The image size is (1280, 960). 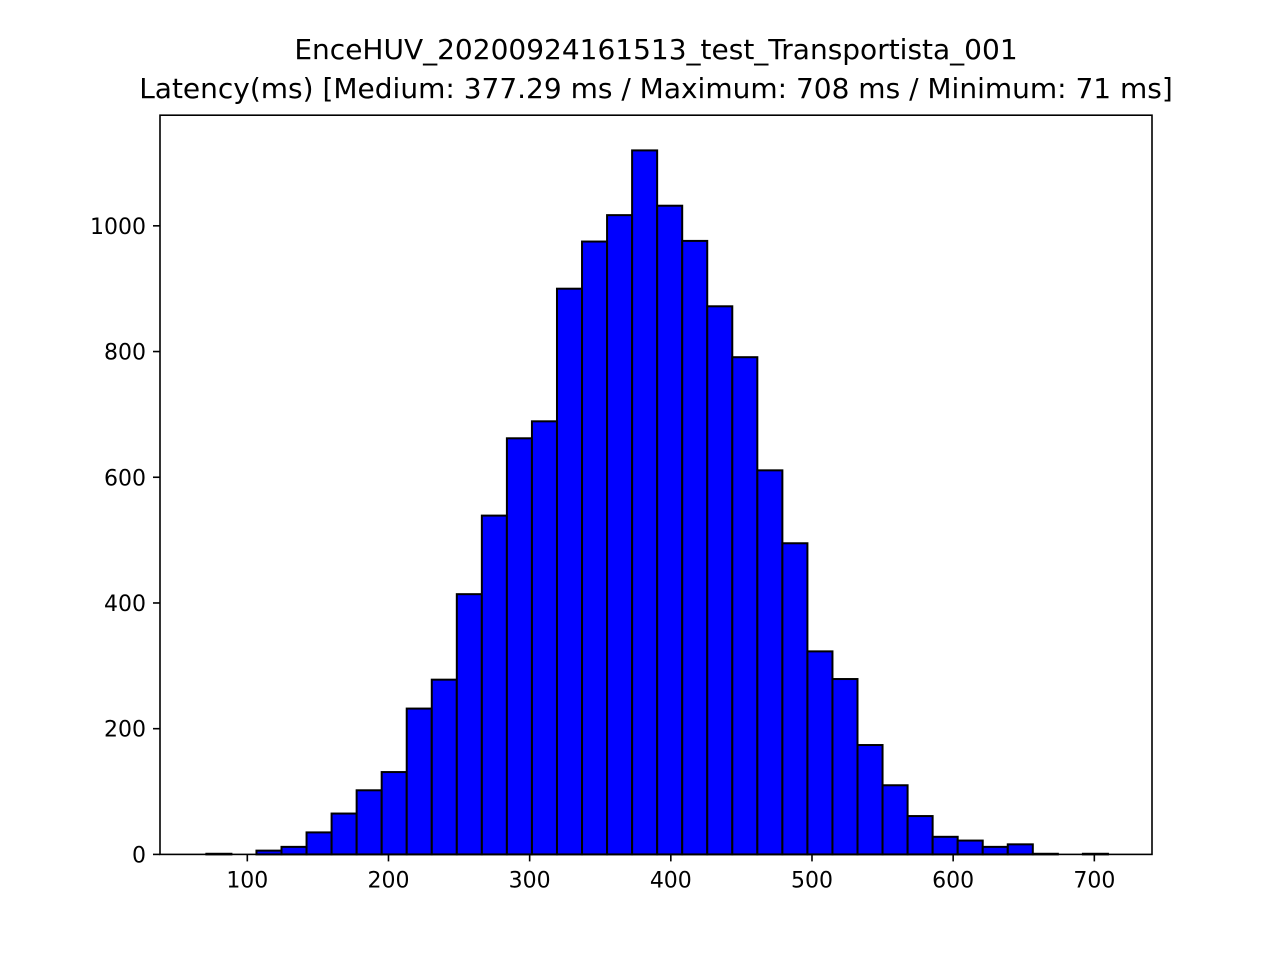 What do you see at coordinates (125, 604) in the screenshot?
I see `y-tick-label: 400` at bounding box center [125, 604].